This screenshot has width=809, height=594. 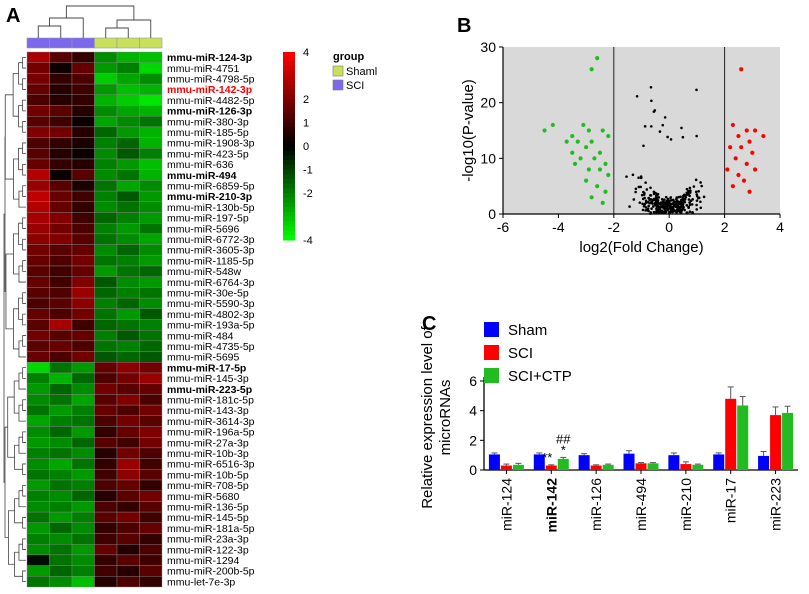 I want to click on x-axis-label: log2(Fold Change), so click(x=641, y=247).